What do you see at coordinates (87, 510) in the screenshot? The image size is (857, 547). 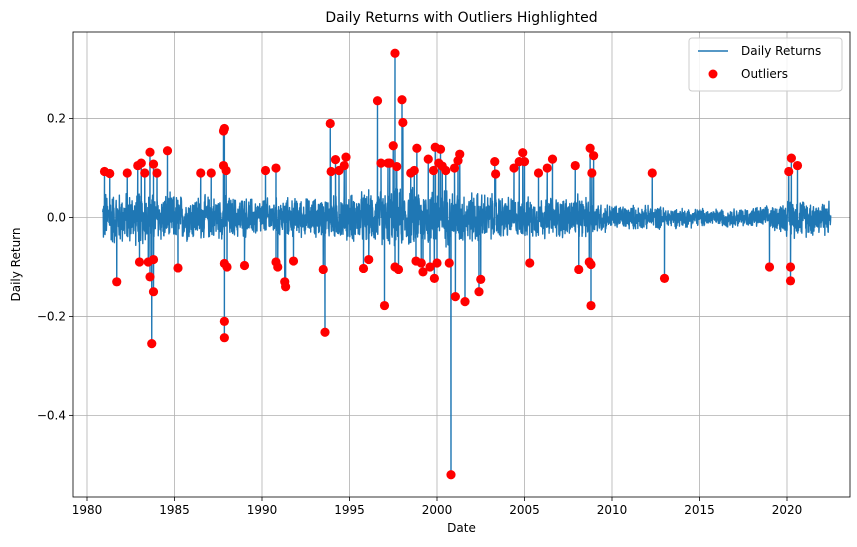 I see `x-tick-label: 1980` at bounding box center [87, 510].